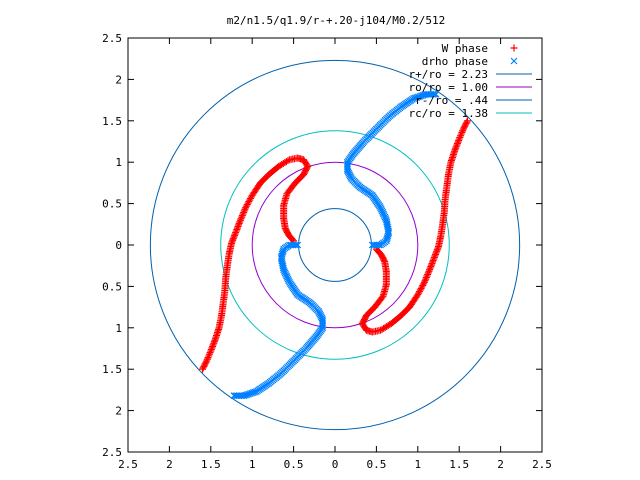 This screenshot has height=480, width=640. What do you see at coordinates (448, 87) in the screenshot?
I see `legend-label: ro/ro = 1.00` at bounding box center [448, 87].